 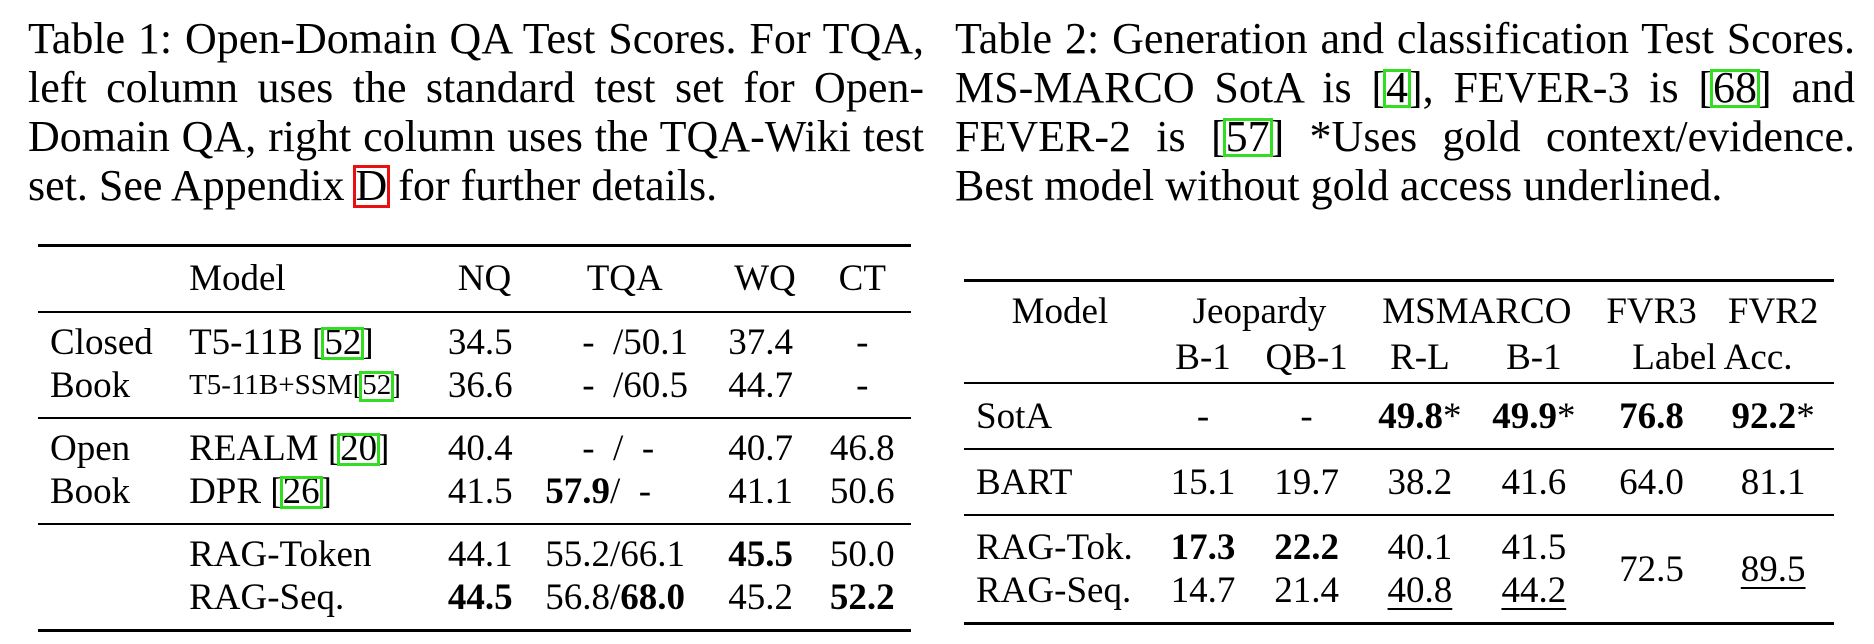 I want to click on table-row: RAG-Token 44.1 55.2/66.1 45.5 50.0, so click(x=474, y=549).